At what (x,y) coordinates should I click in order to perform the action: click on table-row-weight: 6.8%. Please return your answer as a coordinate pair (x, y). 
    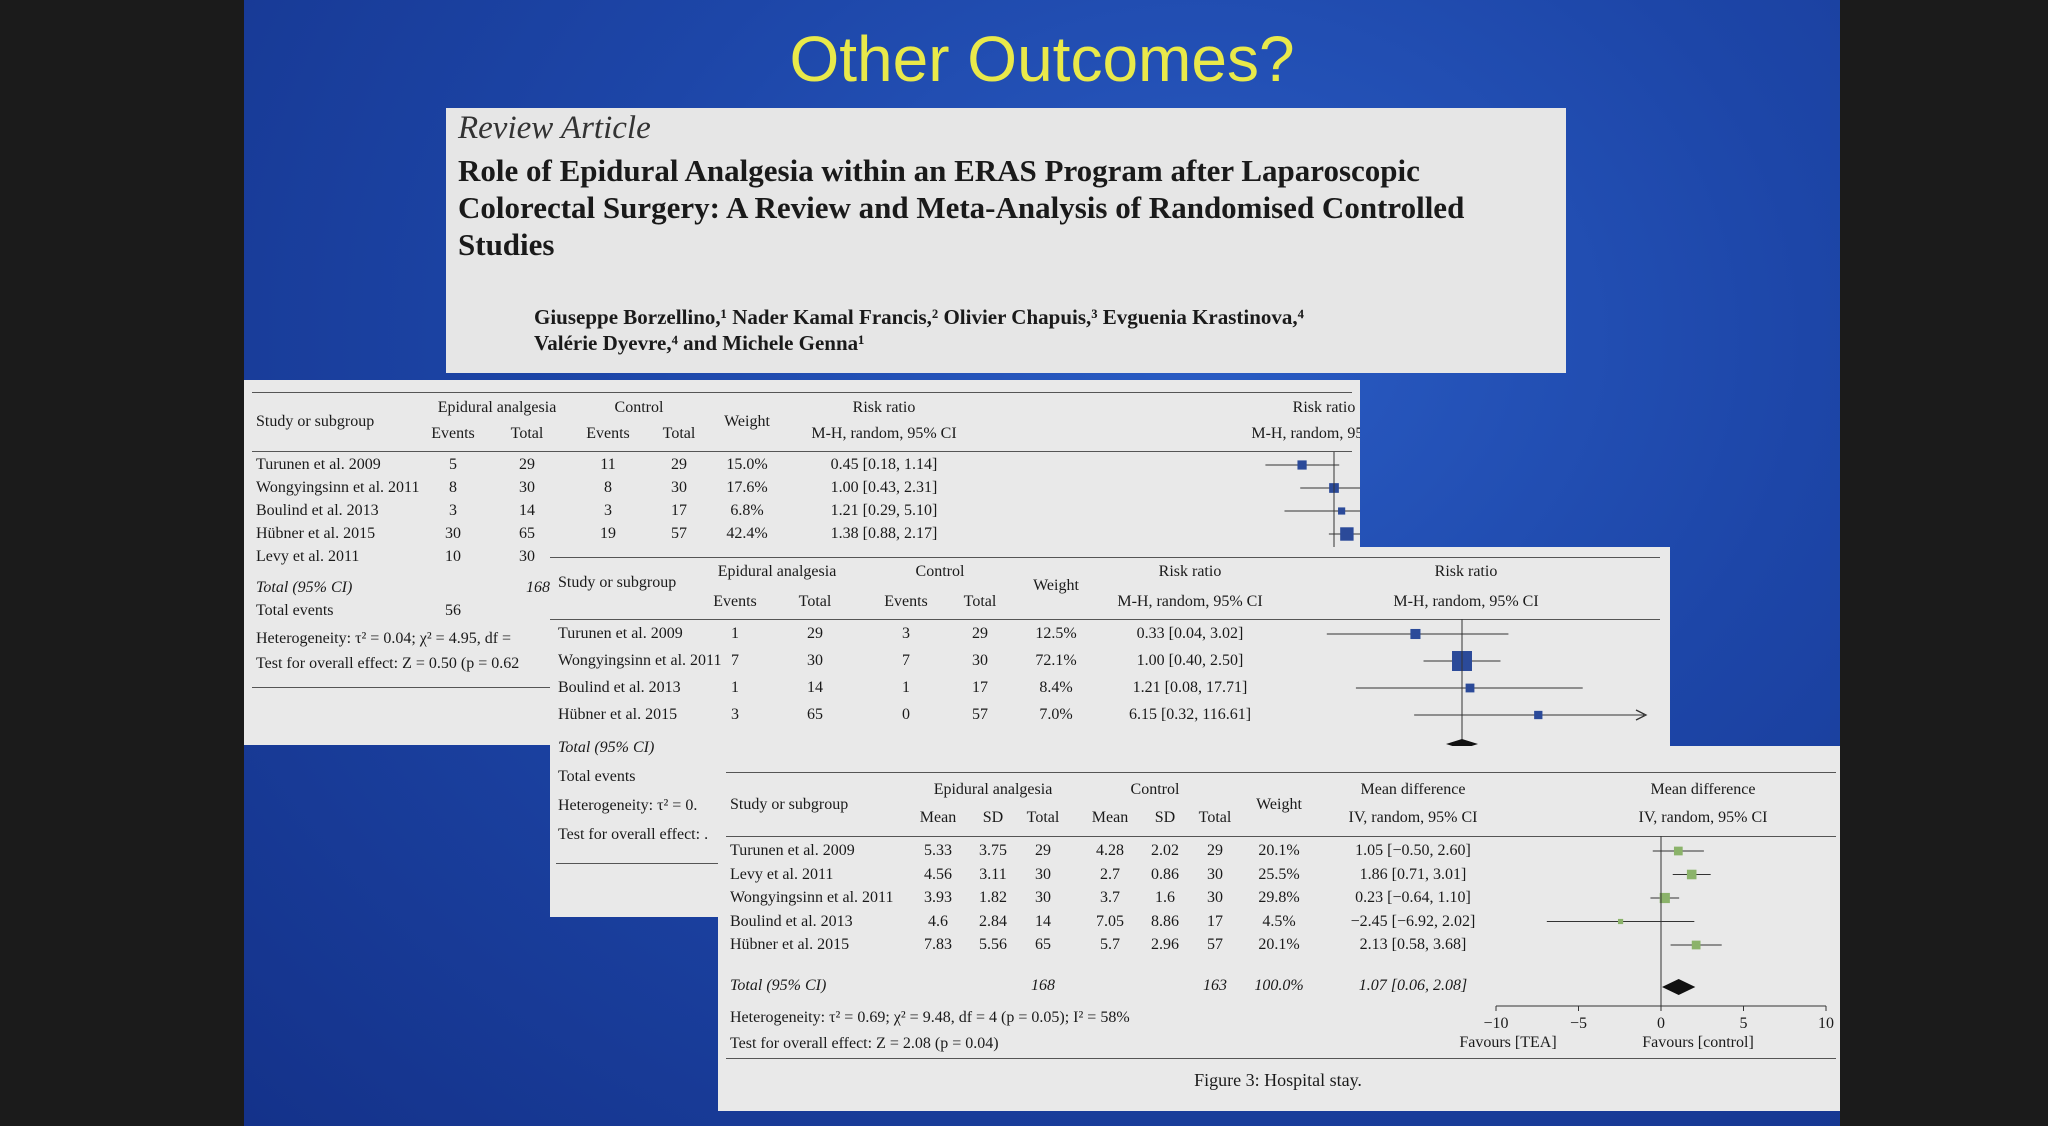
    Looking at the image, I should click on (747, 510).